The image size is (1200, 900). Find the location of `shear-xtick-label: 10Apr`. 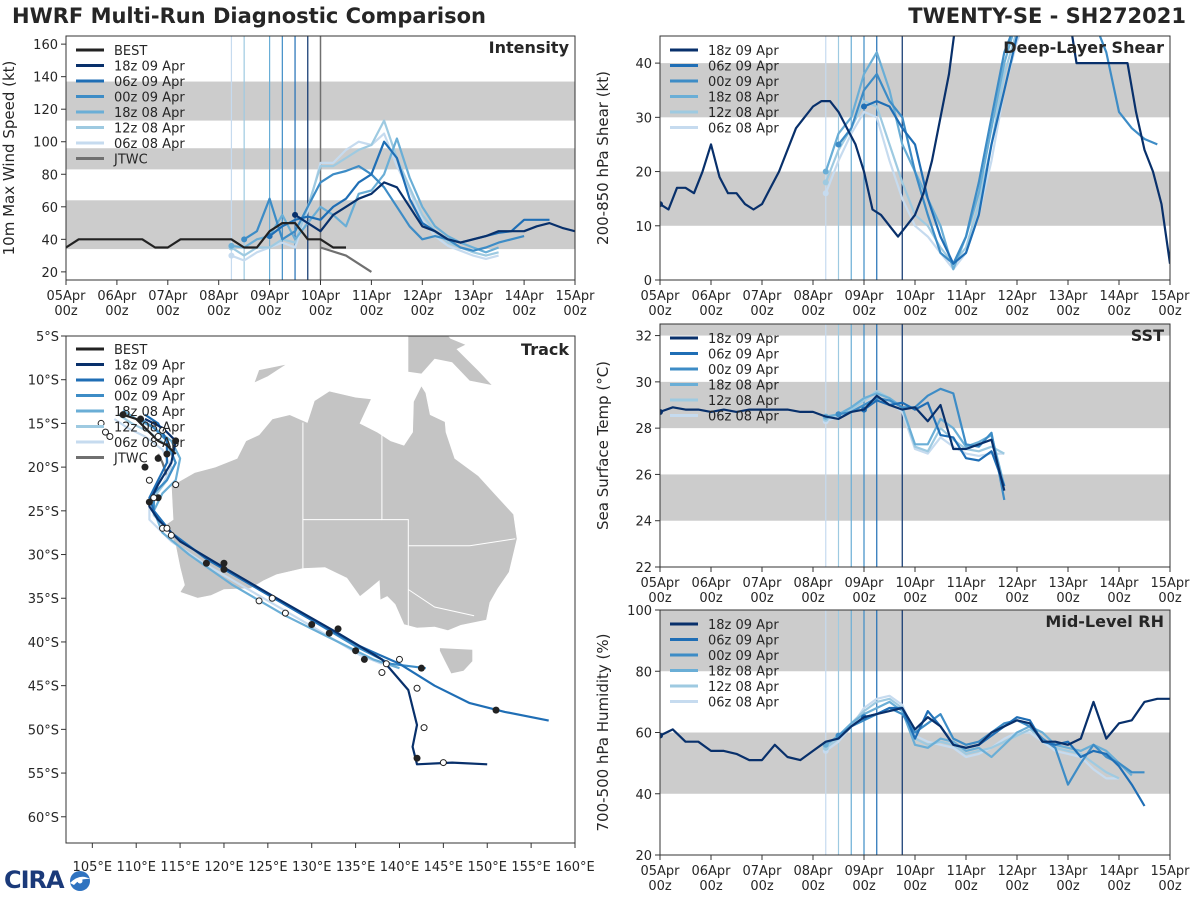

shear-xtick-label: 10Apr is located at coordinates (915, 296).